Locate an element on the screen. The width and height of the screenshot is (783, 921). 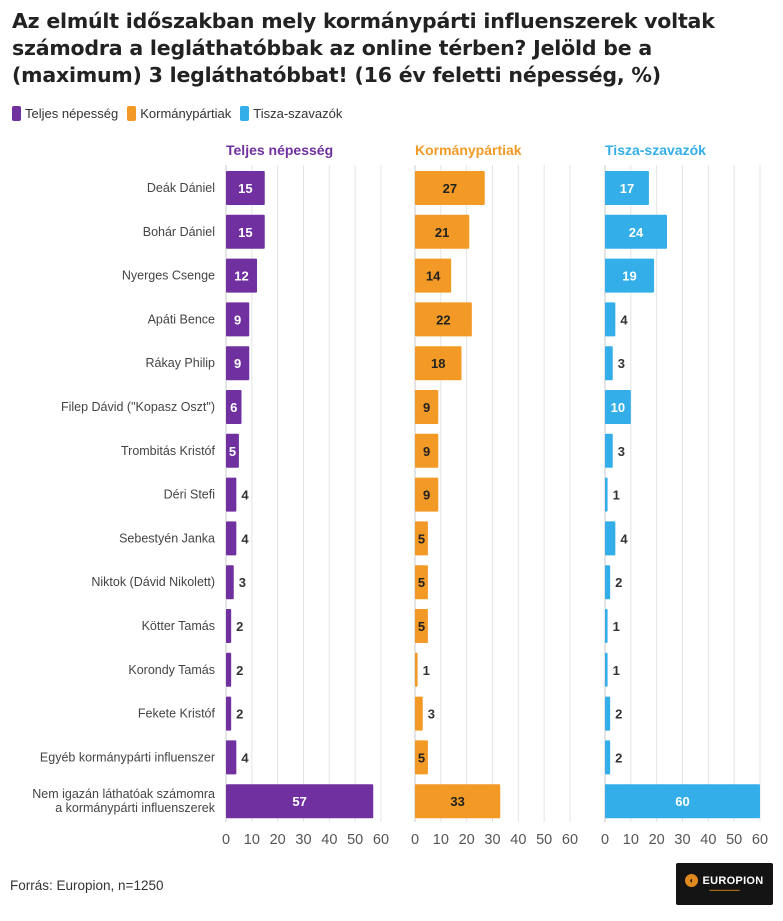
data-label-tisza-szavazok-sebestyen-janka: 4 is located at coordinates (624, 538).